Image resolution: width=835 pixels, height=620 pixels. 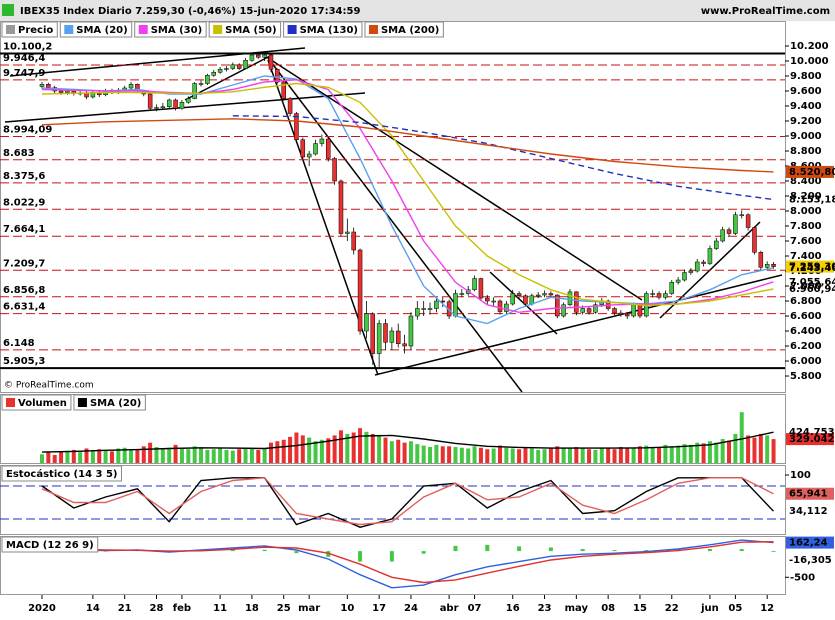 I want to click on y-tick-label: 5.800, so click(x=806, y=376).